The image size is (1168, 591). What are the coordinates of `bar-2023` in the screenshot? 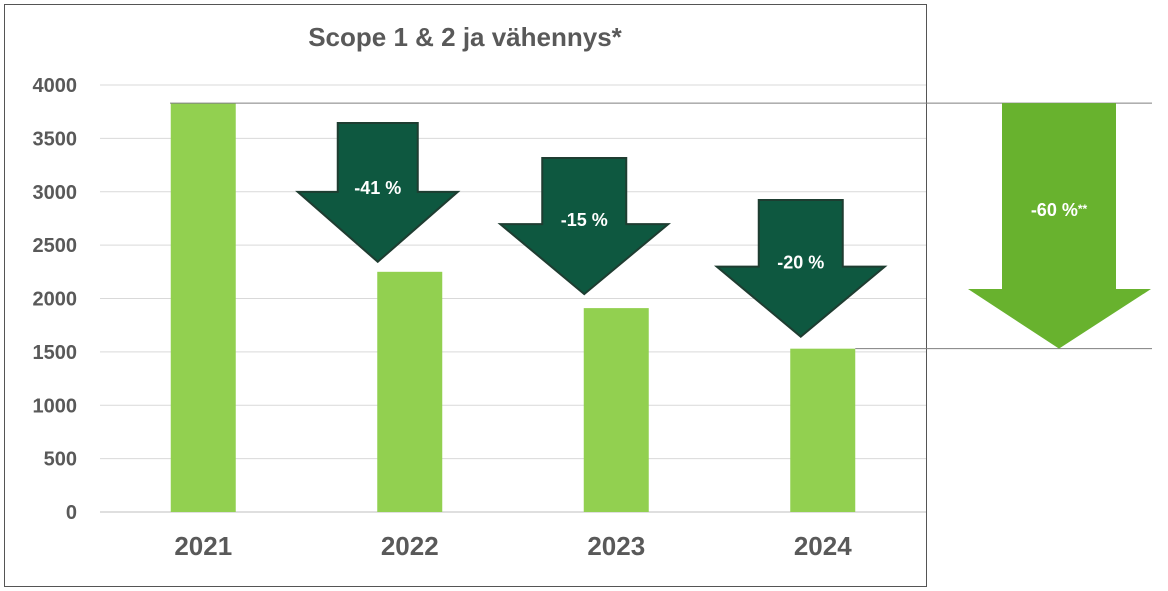 It's located at (616, 410).